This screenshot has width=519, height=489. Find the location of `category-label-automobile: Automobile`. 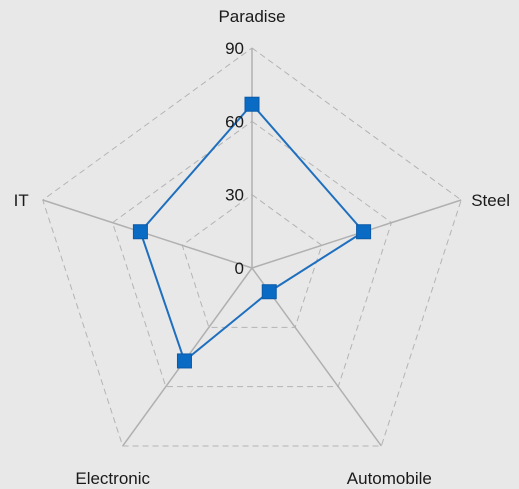

category-label-automobile: Automobile is located at coordinates (389, 478).